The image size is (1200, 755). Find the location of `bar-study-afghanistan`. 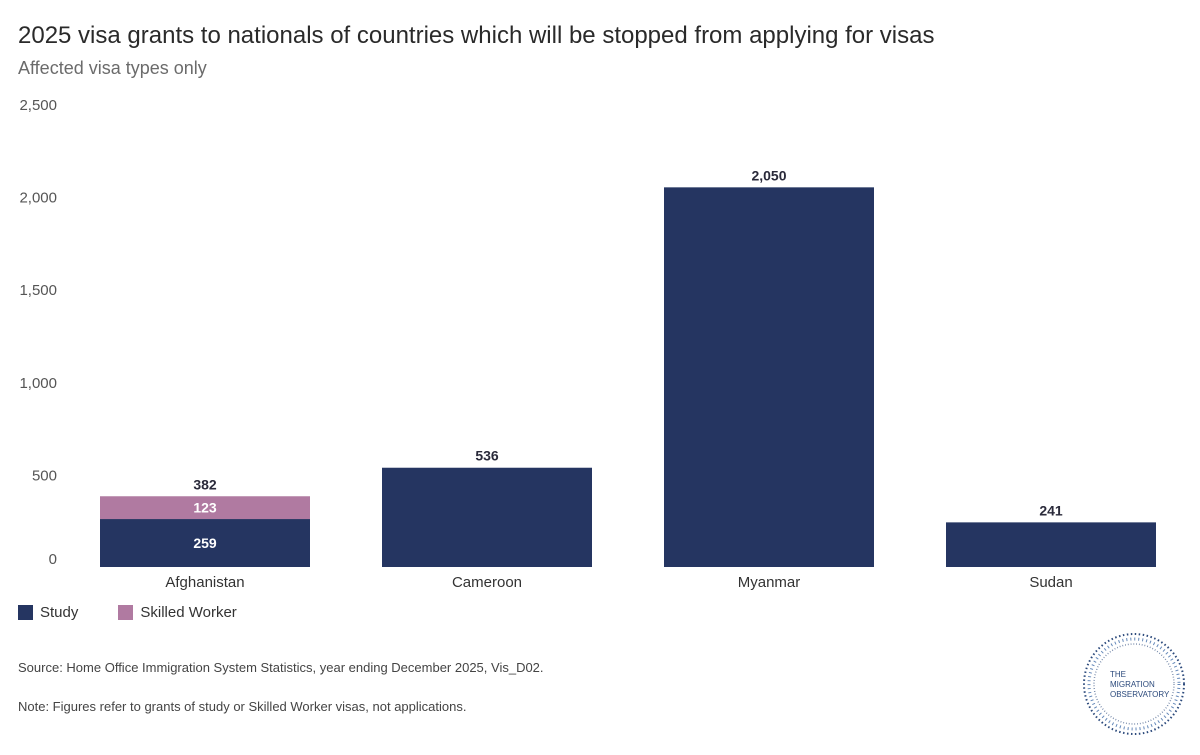

bar-study-afghanistan is located at coordinates (205, 543).